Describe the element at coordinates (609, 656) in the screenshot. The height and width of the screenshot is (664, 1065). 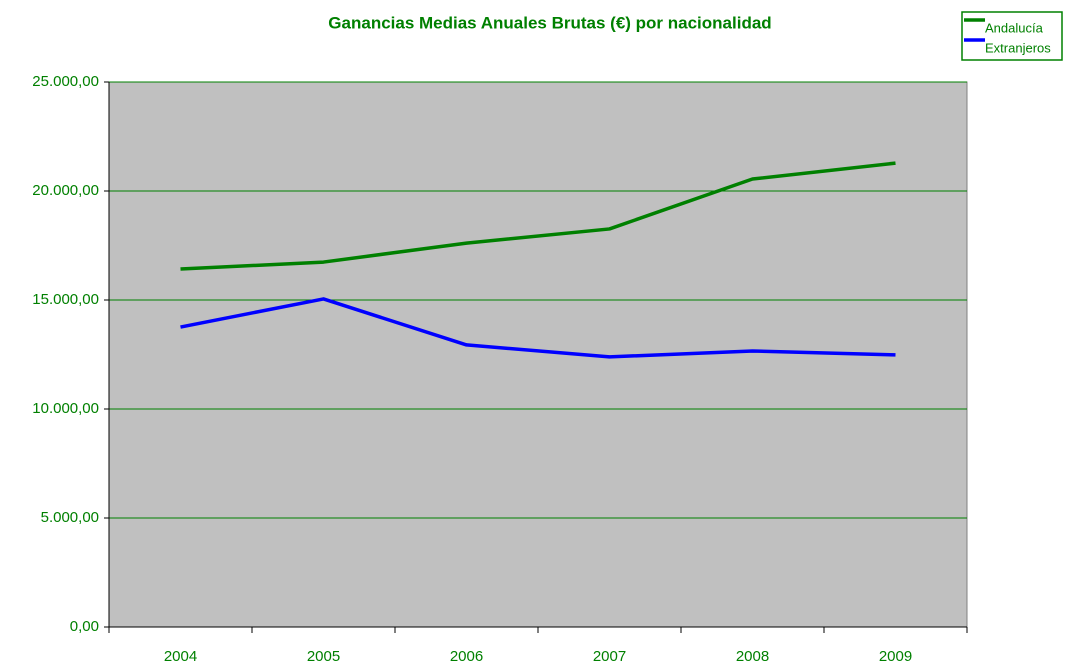
I see `x-tick-label: 2007` at that location.